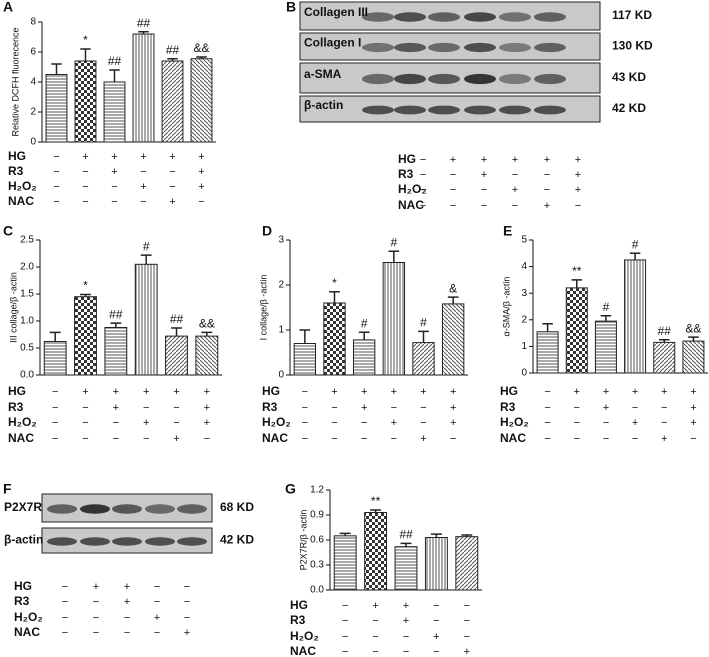 This screenshot has height=657, width=709. What do you see at coordinates (237, 507) in the screenshot?
I see `blot-size: 68 KD` at bounding box center [237, 507].